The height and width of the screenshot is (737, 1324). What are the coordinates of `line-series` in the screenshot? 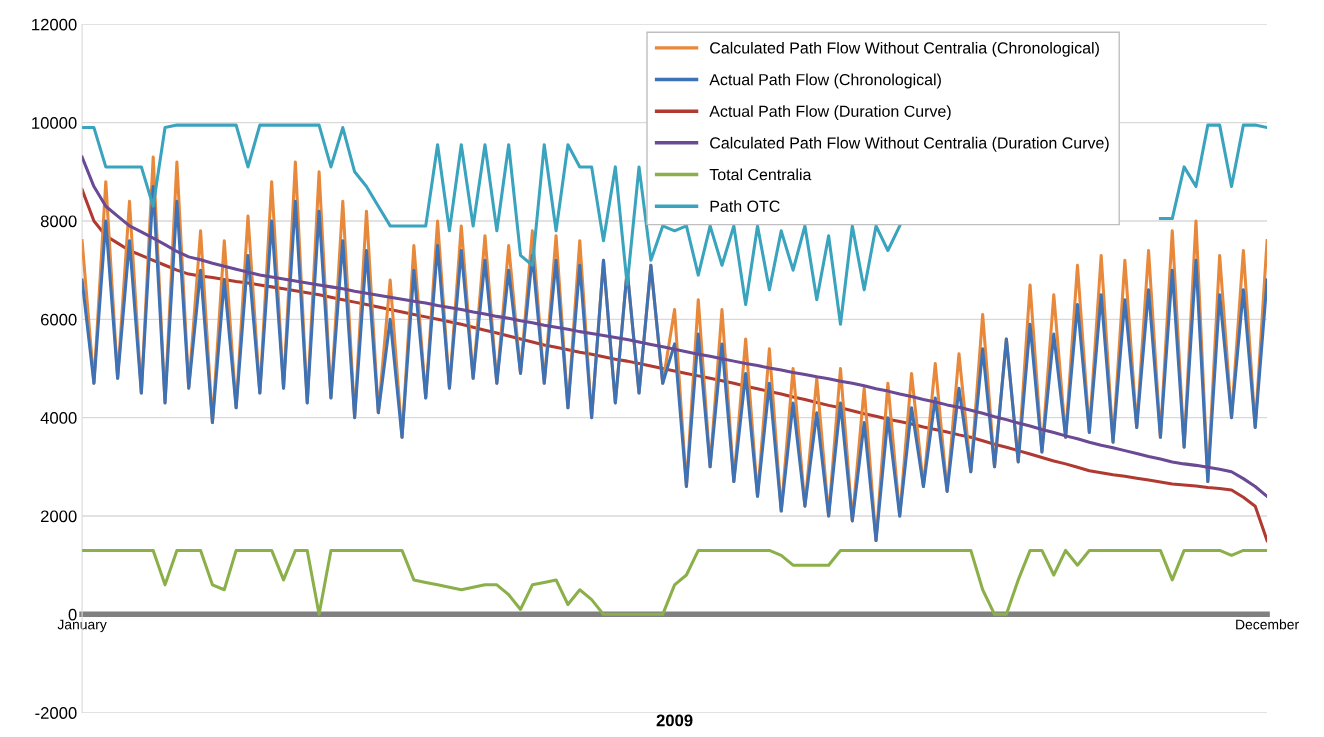 It's located at (675, 582).